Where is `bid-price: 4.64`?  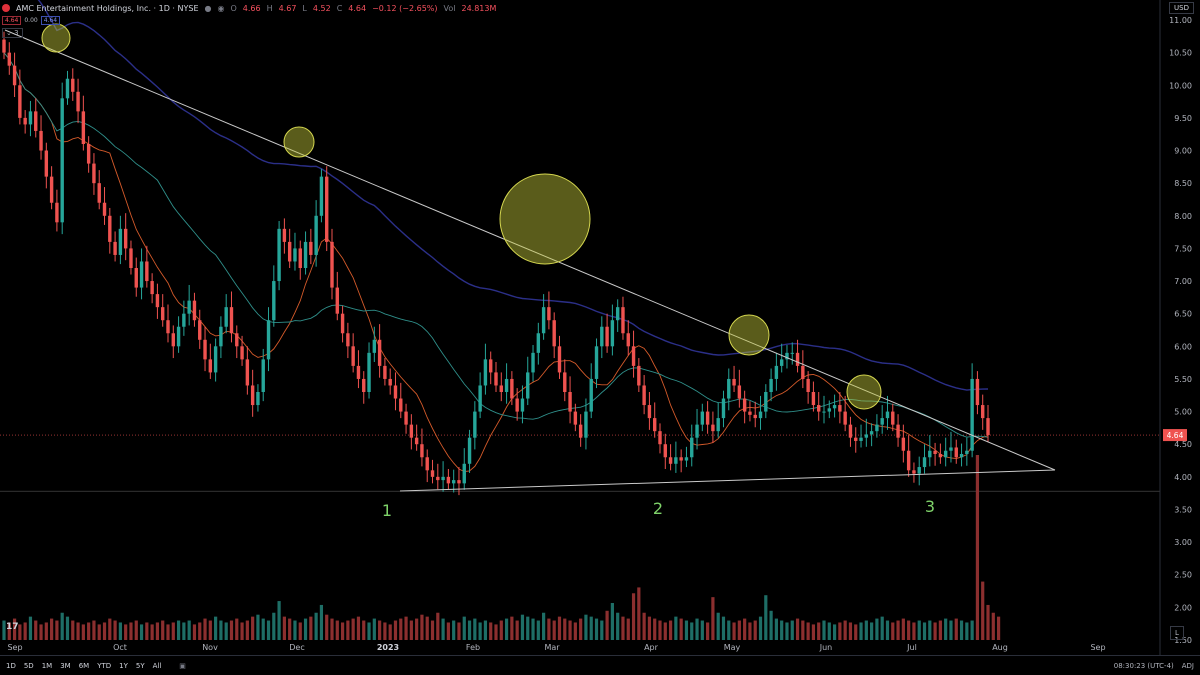 bid-price: 4.64 is located at coordinates (12, 20).